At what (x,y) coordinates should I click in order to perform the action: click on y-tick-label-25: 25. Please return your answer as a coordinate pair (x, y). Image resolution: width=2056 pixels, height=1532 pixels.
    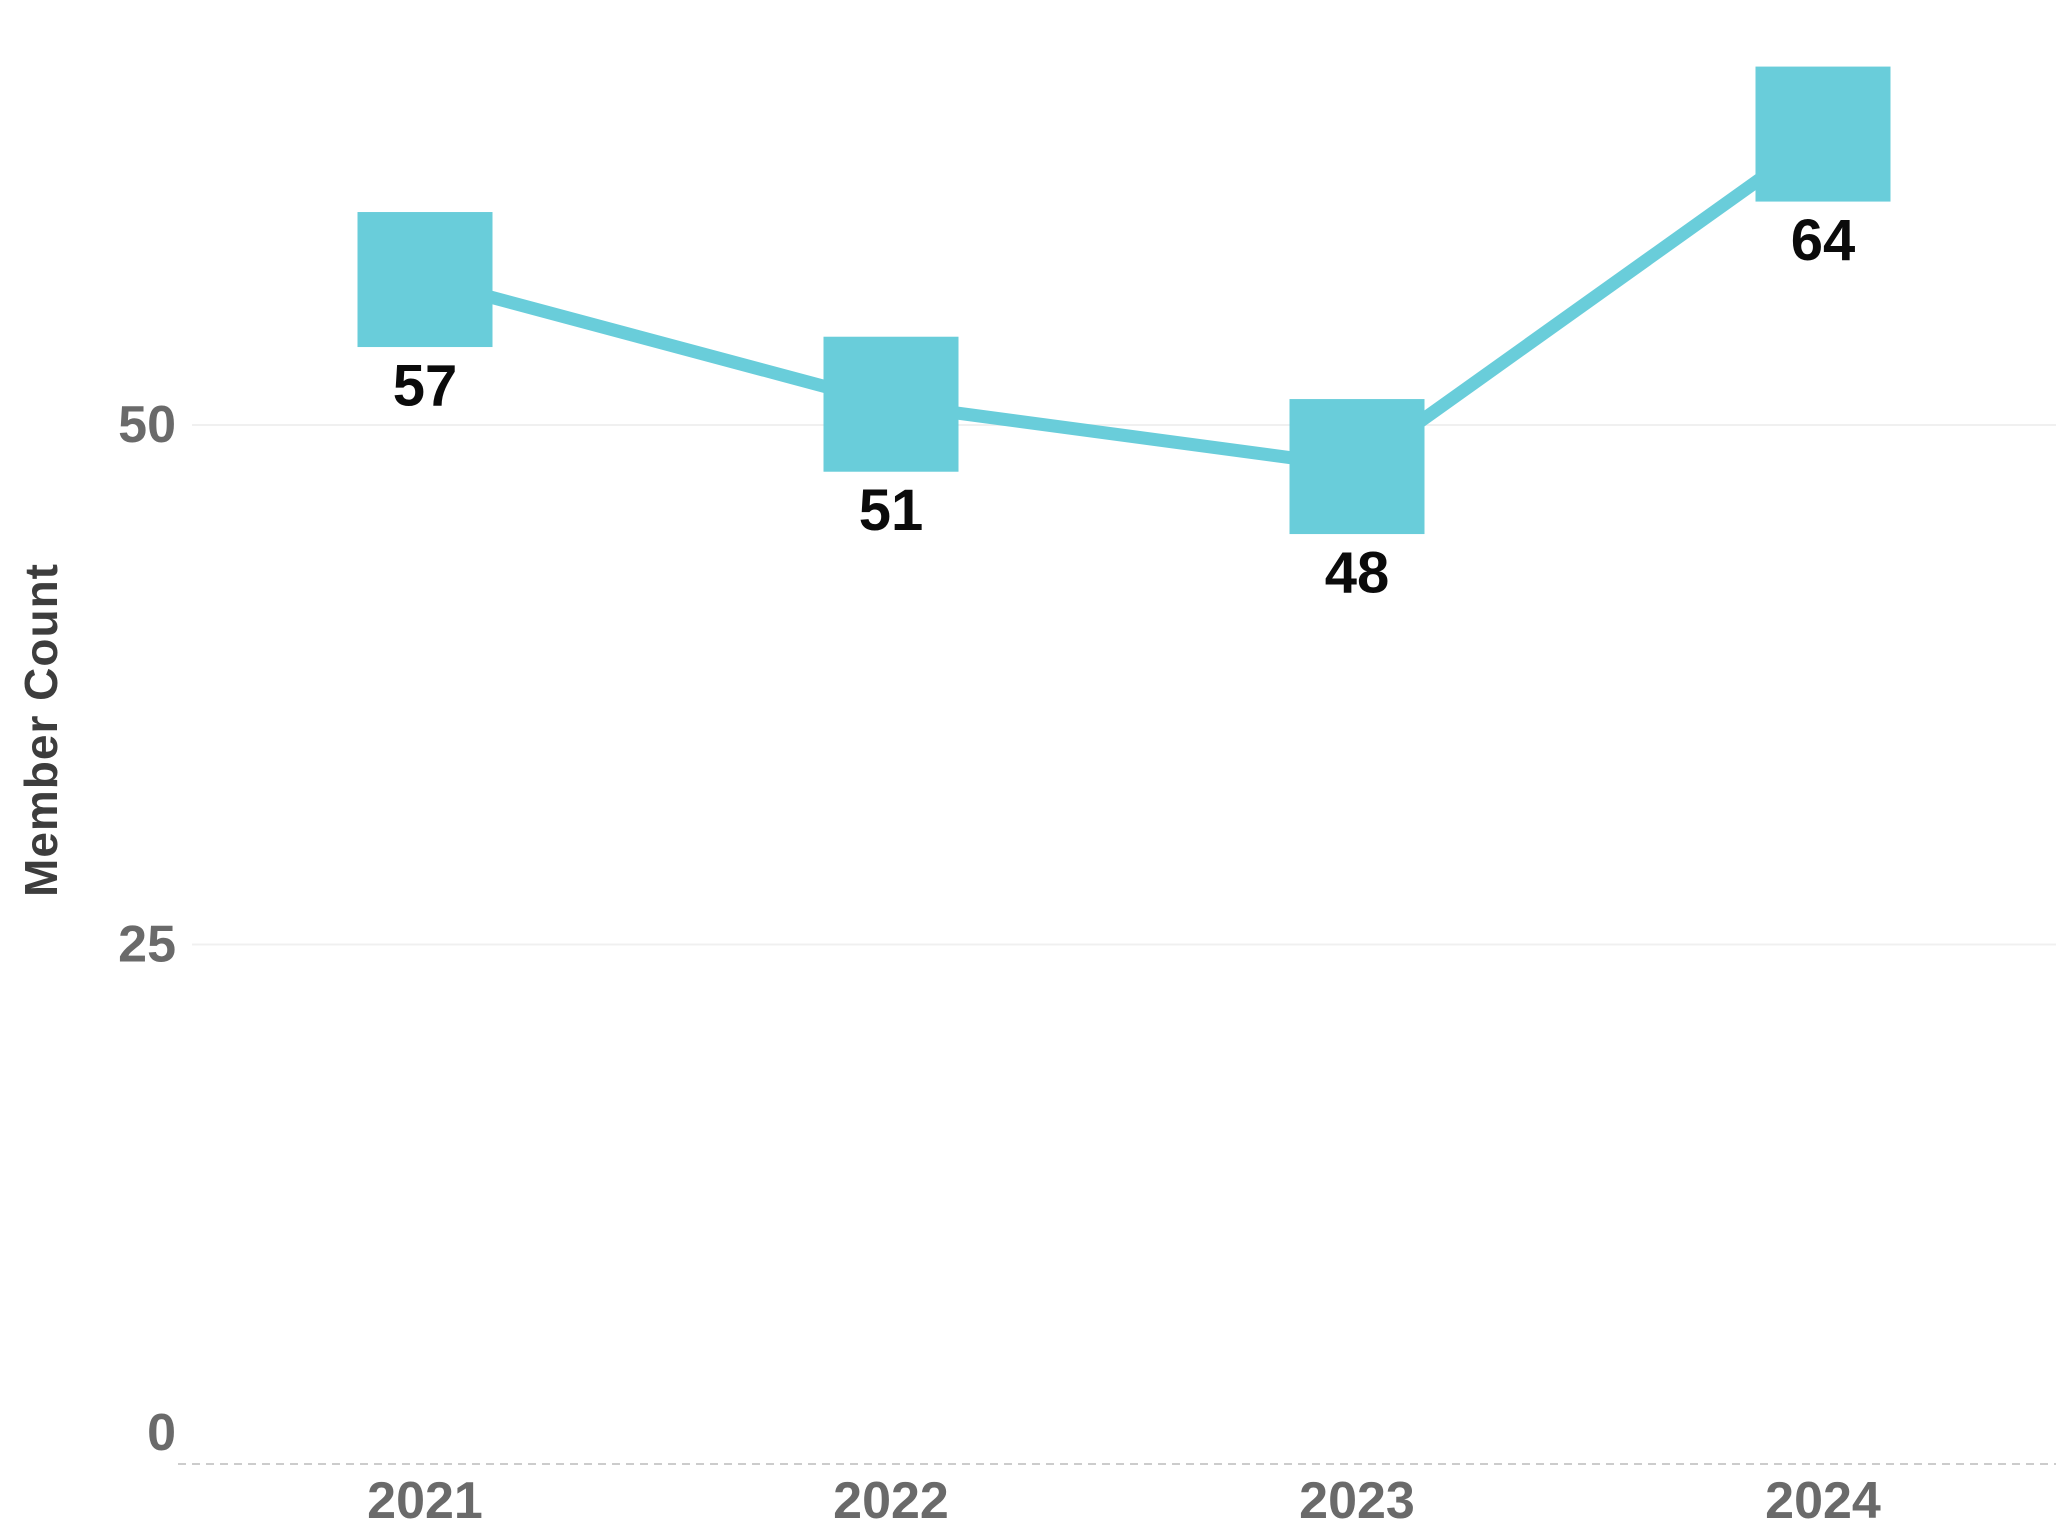
    Looking at the image, I should click on (147, 945).